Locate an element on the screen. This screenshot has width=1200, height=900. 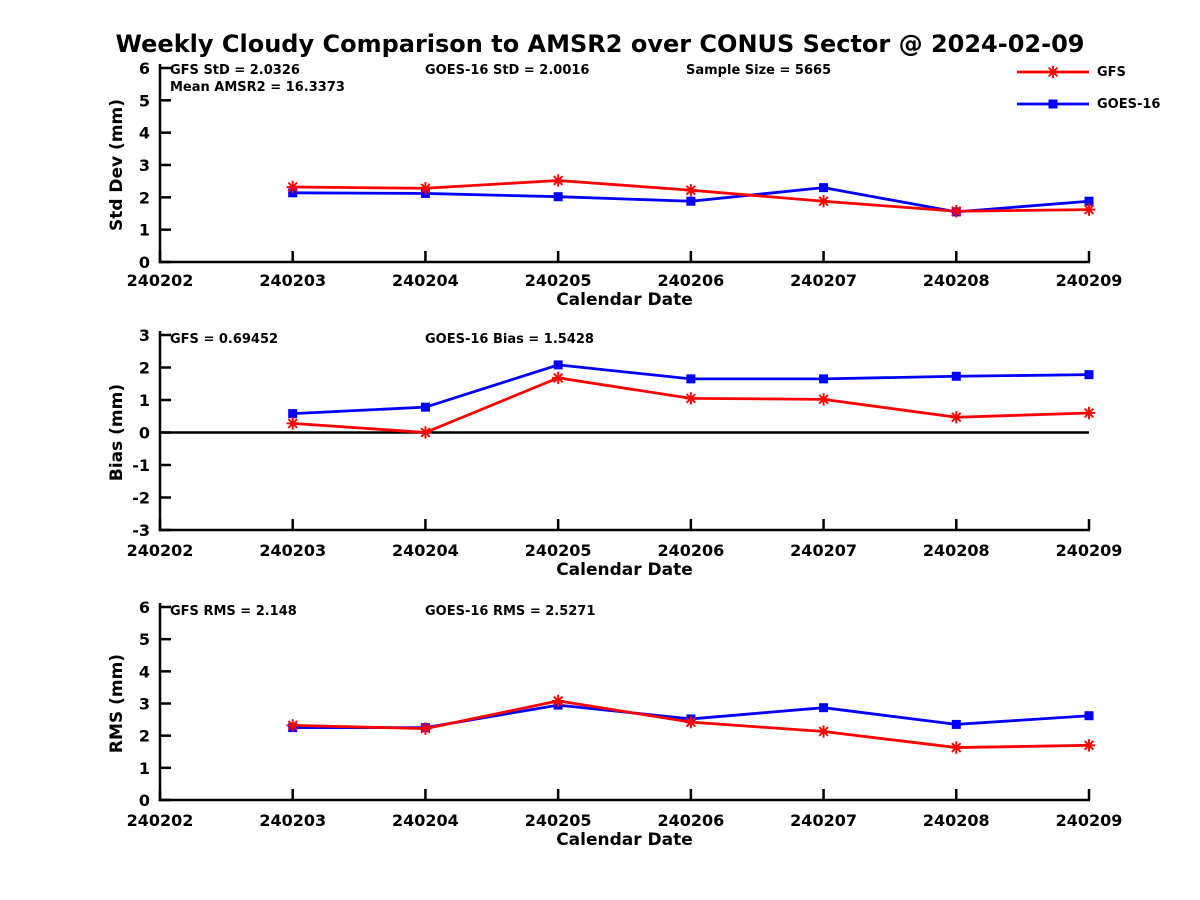
stat-annotation: GOES-16 Bias = 1.5428 is located at coordinates (509, 339).